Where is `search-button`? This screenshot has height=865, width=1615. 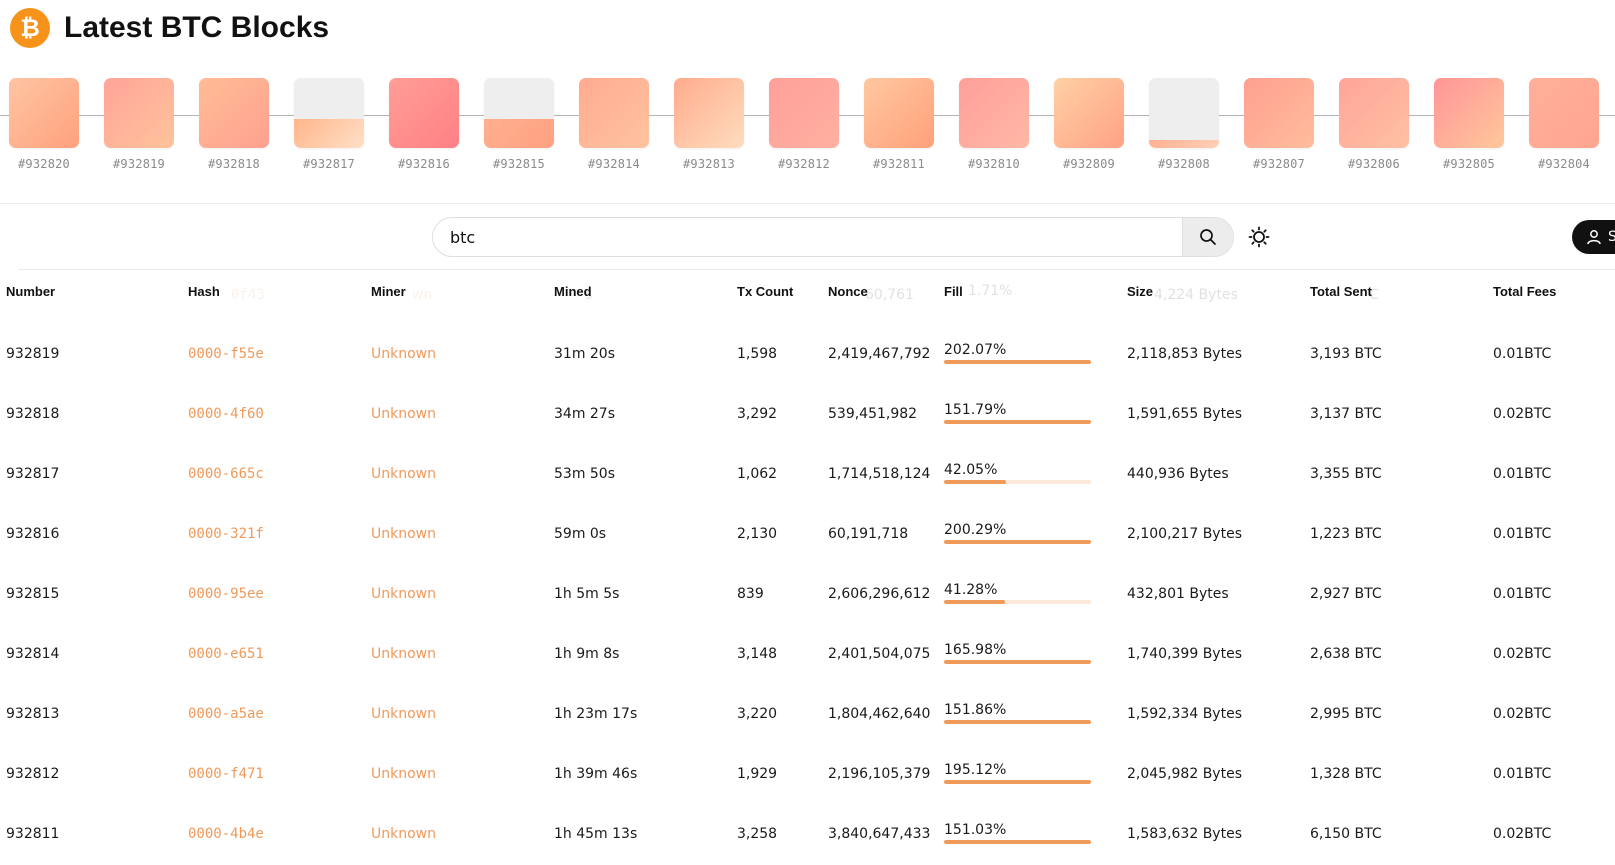
search-button is located at coordinates (1207, 237).